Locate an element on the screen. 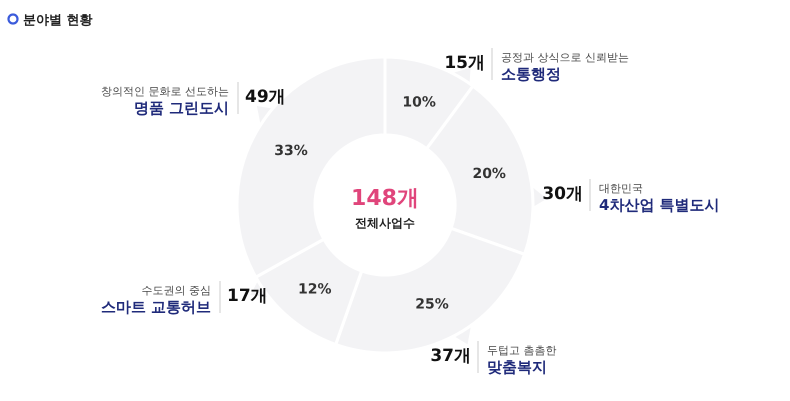 The image size is (790, 401). data-label: 37개 is located at coordinates (450, 356).